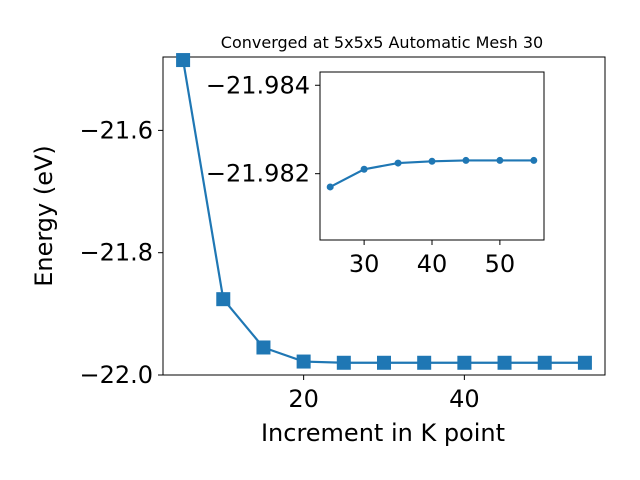 This screenshot has width=640, height=480. What do you see at coordinates (258, 174) in the screenshot?
I see `inset-y-tick-label: −21.982` at bounding box center [258, 174].